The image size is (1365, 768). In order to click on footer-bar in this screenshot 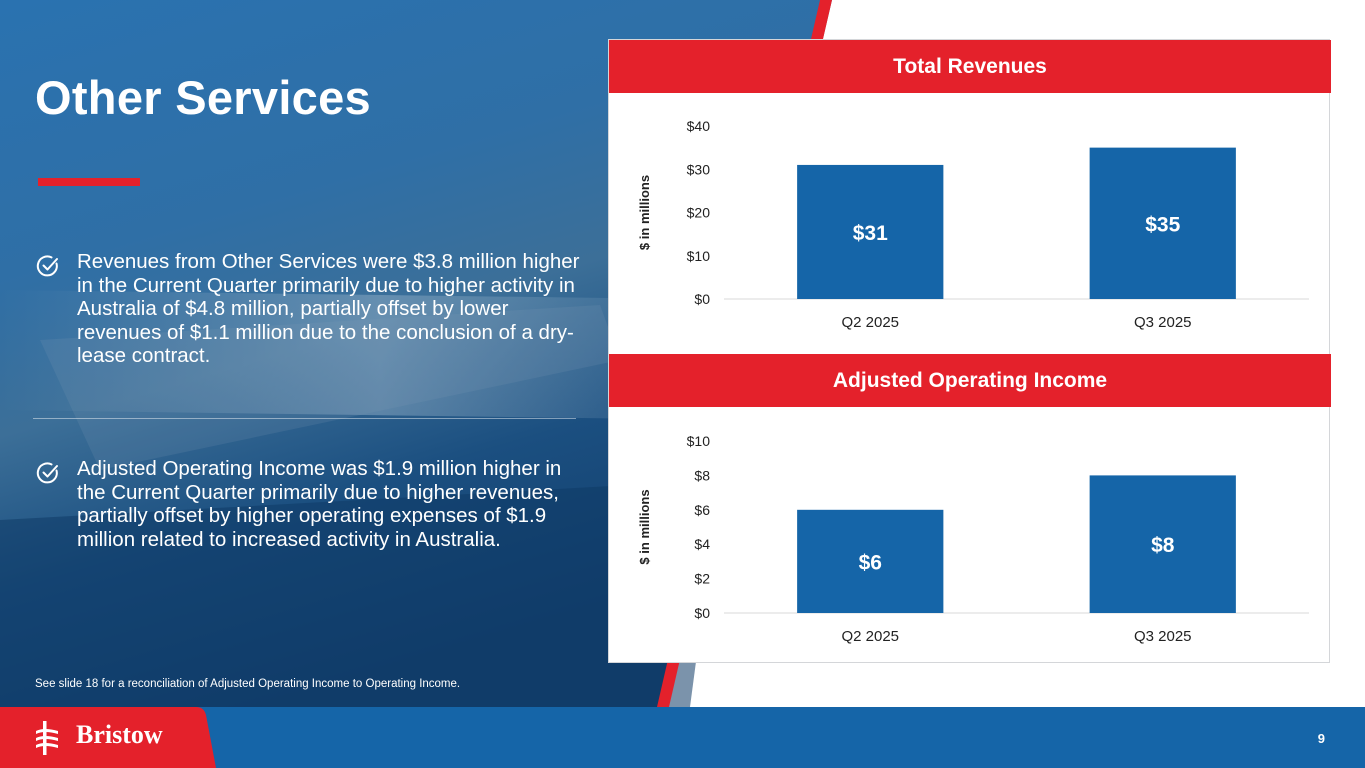, I will do `click(682, 737)`.